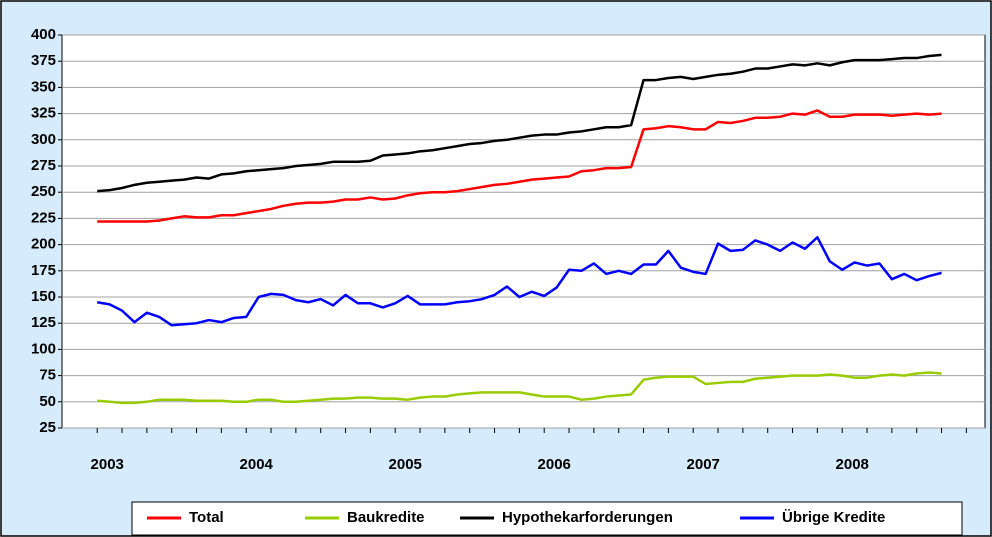 The image size is (992, 537). I want to click on legend-label: Übrige Kredite, so click(833, 517).